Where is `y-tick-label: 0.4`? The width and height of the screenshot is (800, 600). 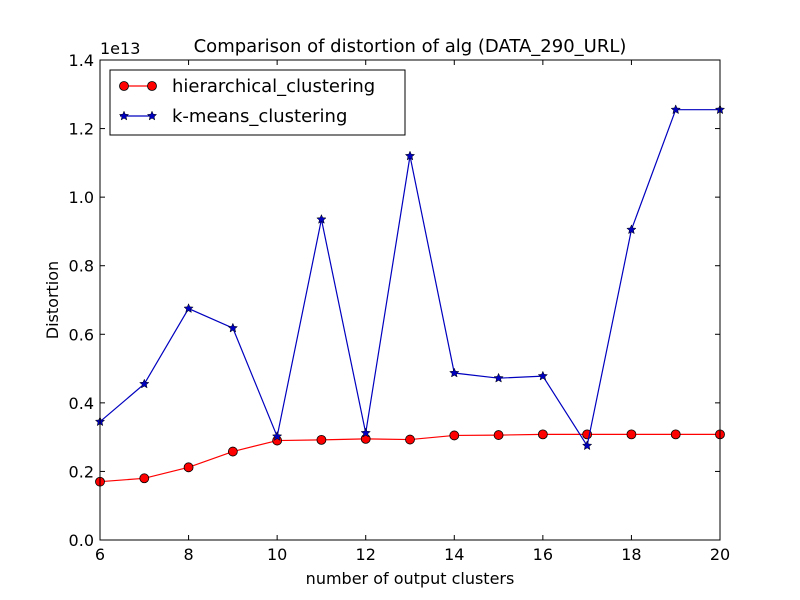
y-tick-label: 0.4 is located at coordinates (81, 403).